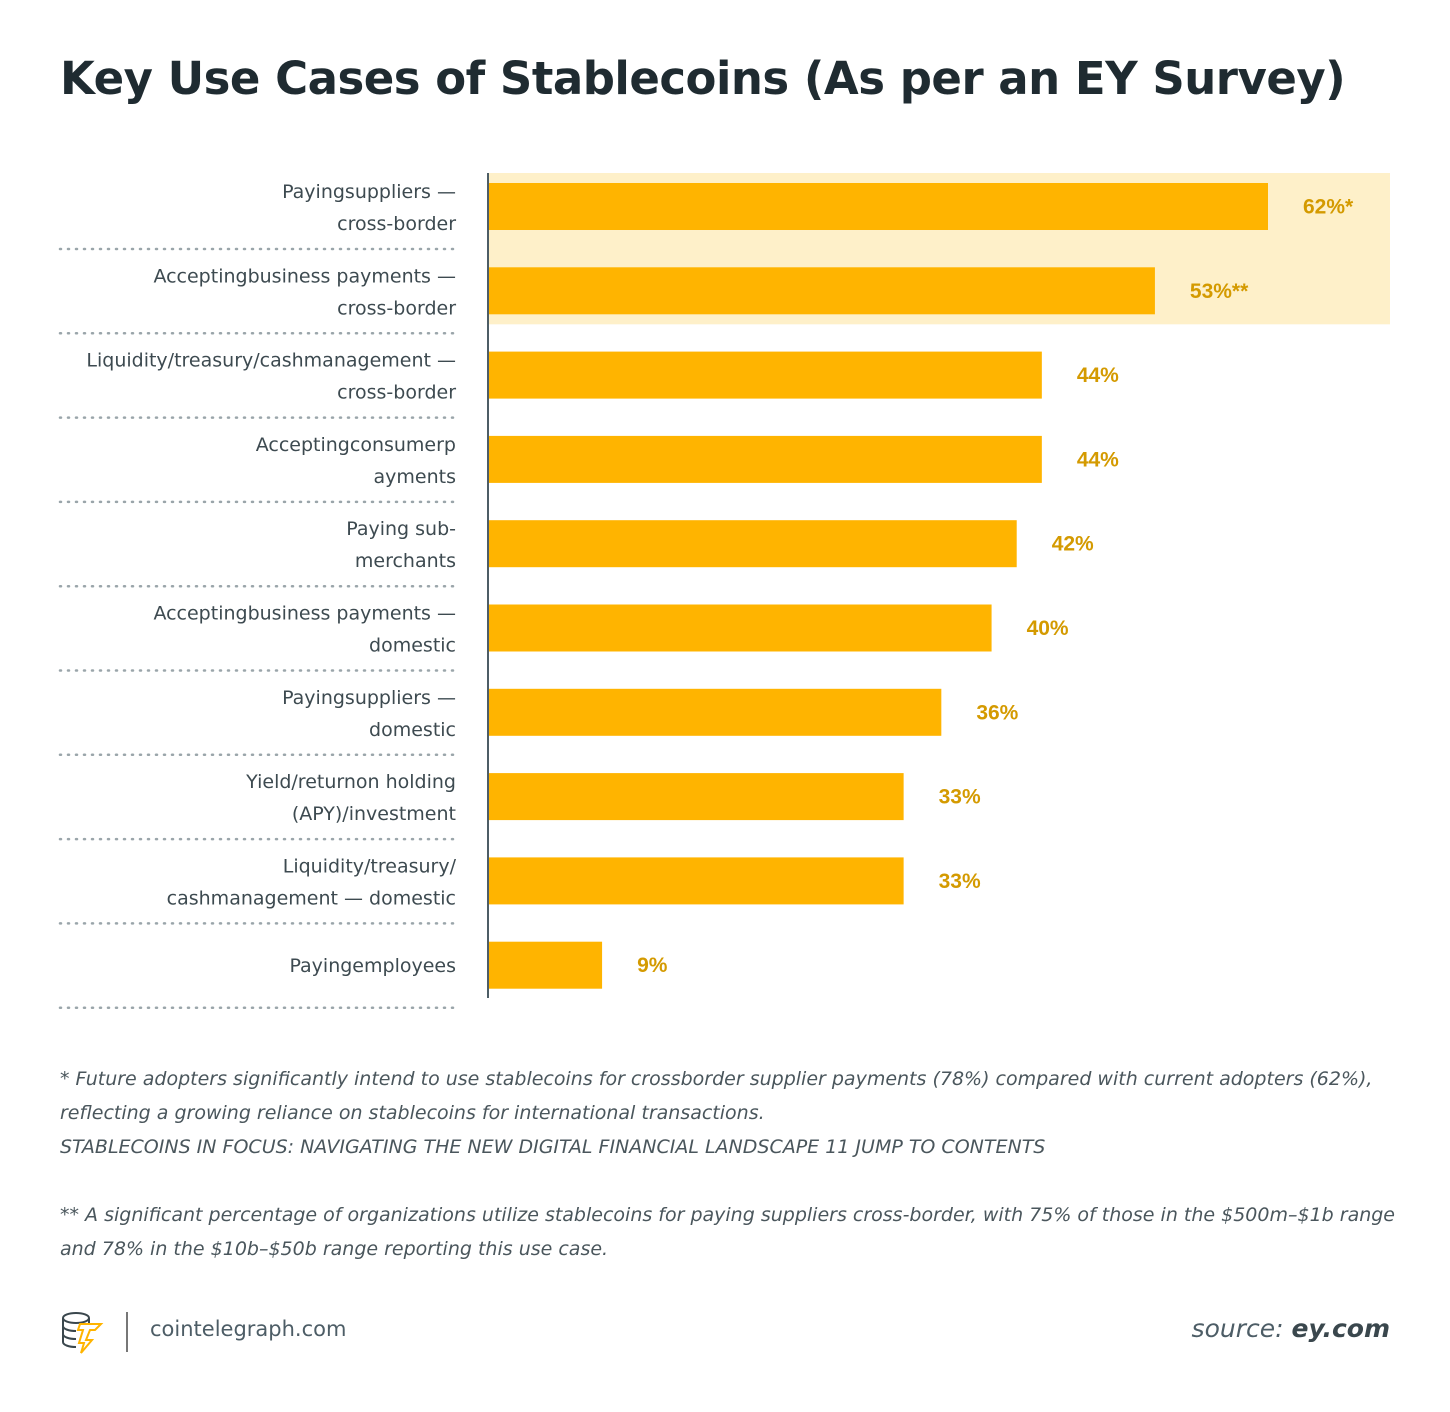 Image resolution: width=1450 pixels, height=1412 pixels. Describe the element at coordinates (370, 866) in the screenshot. I see `category-label-8-line-0: Liquidity/treasury/` at that location.